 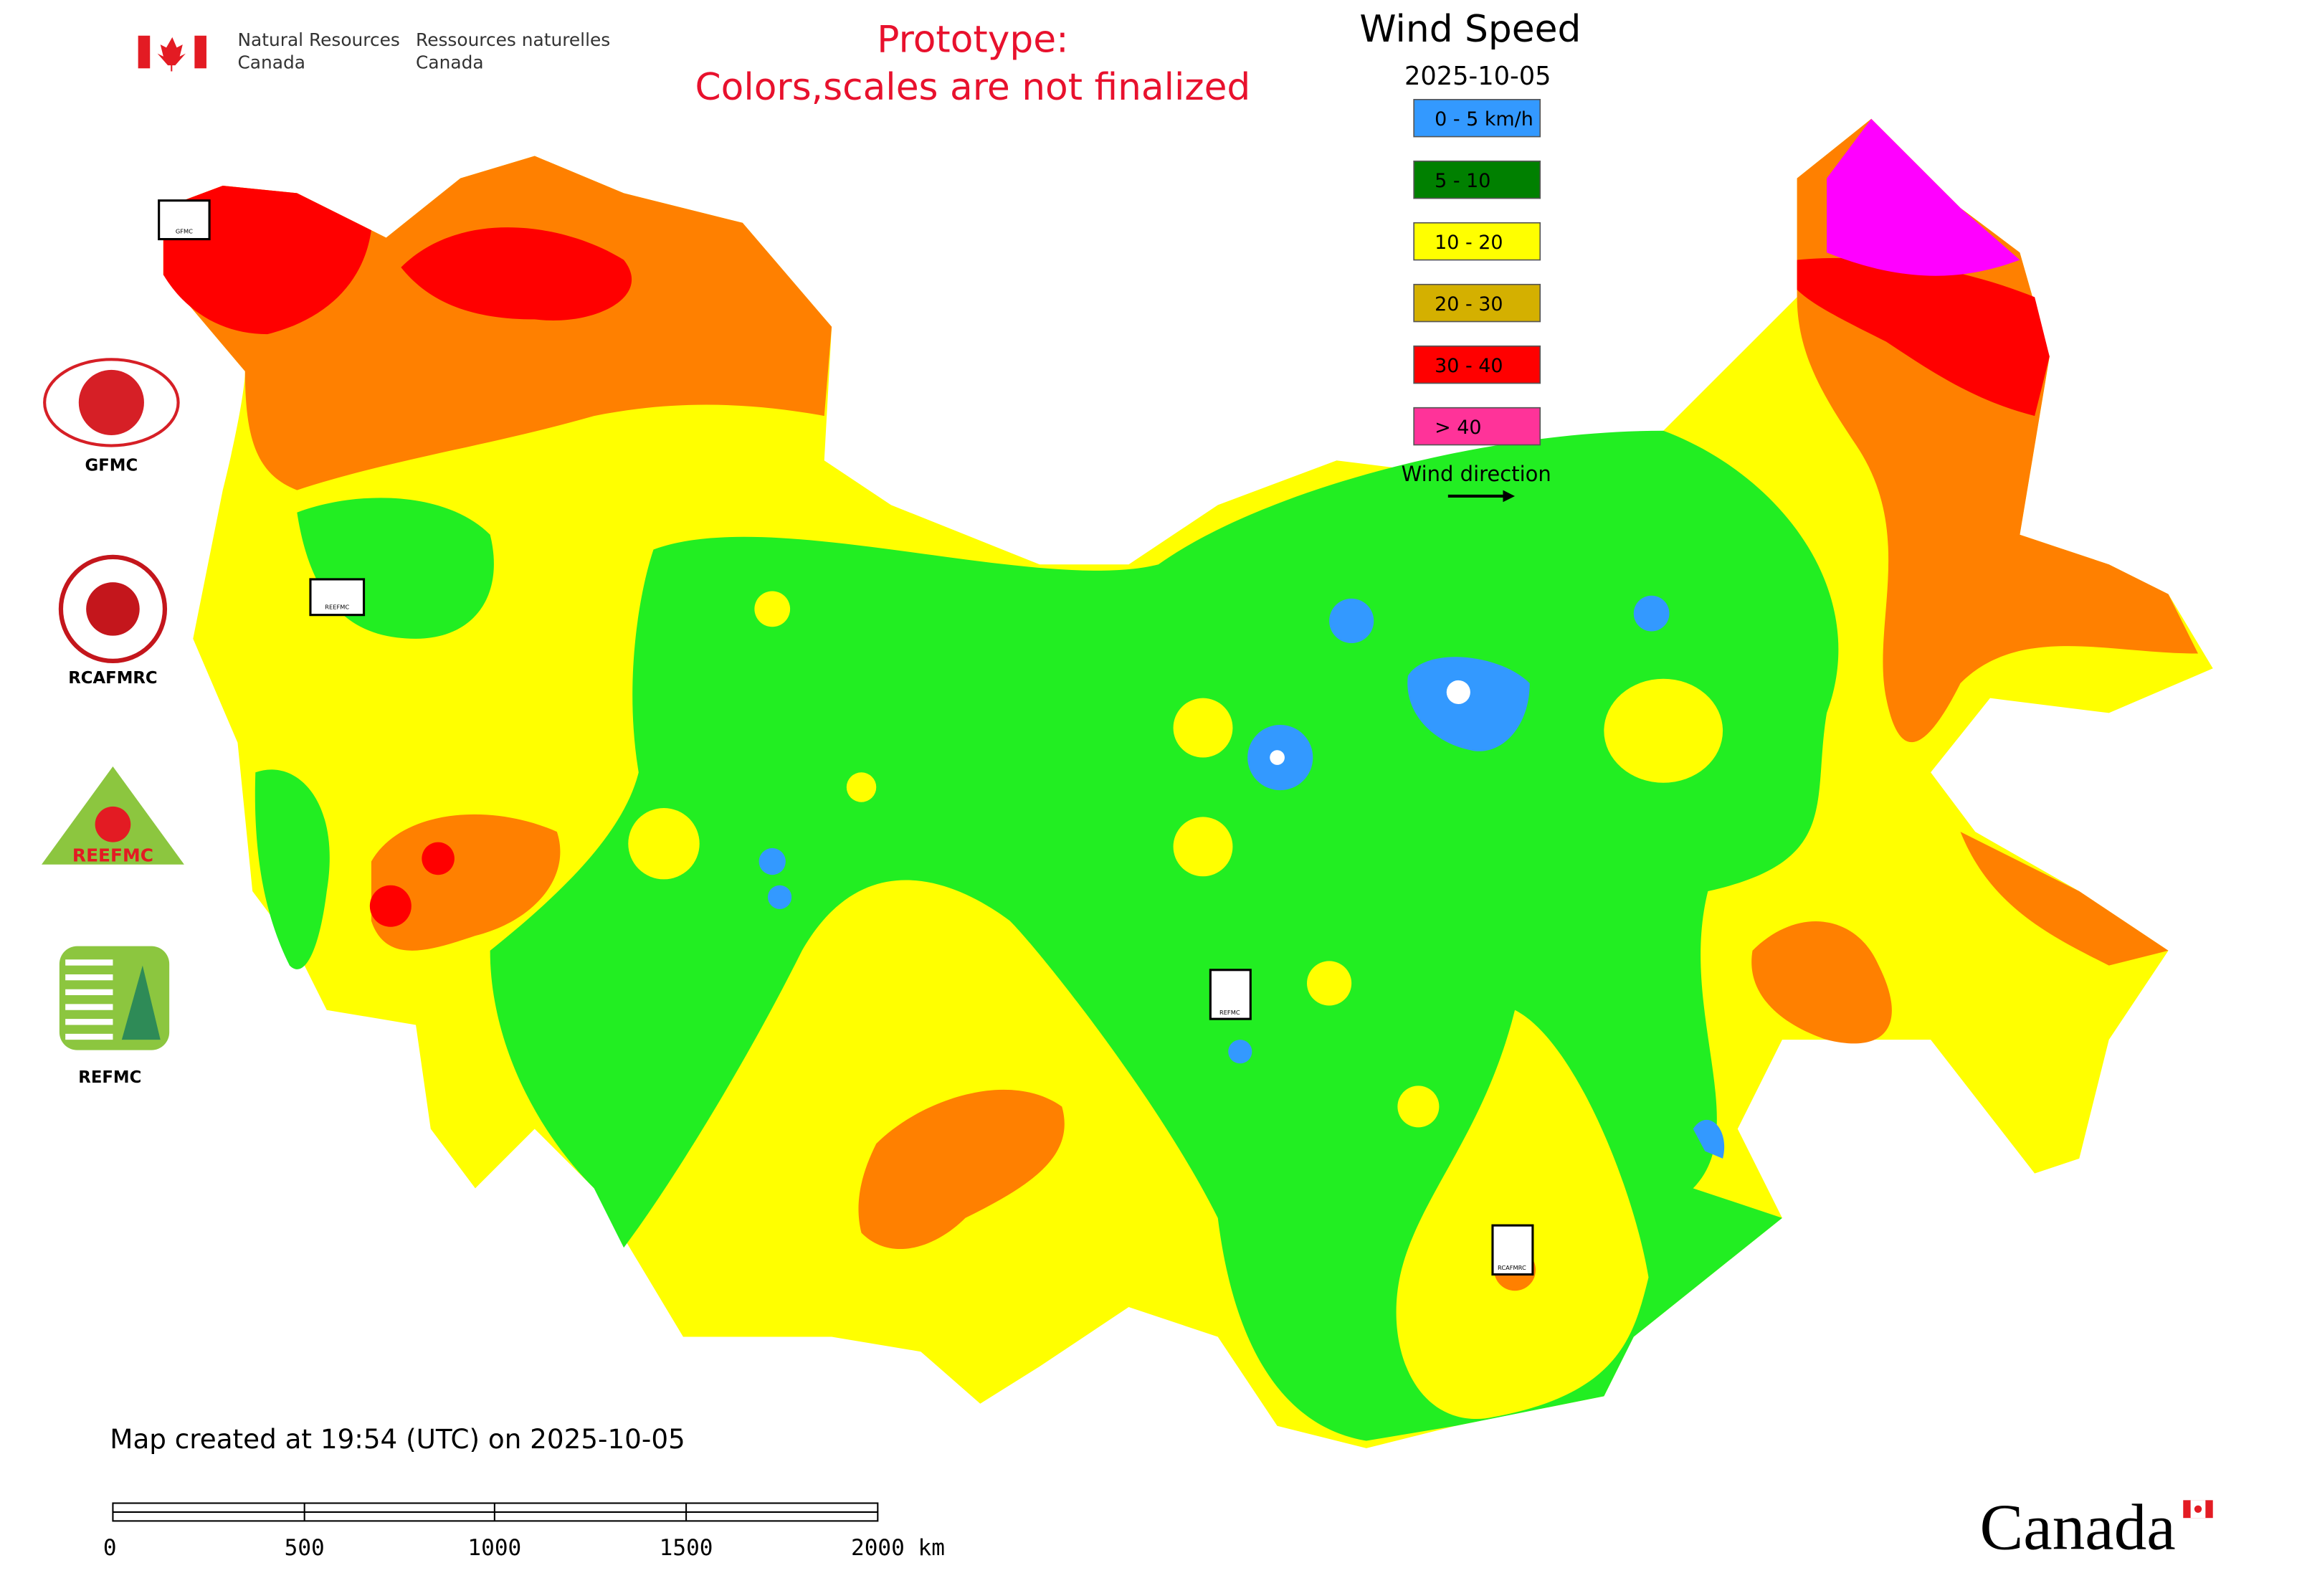 I want to click on logo-rcafmrc: RCAFMRC, so click(x=113, y=621).